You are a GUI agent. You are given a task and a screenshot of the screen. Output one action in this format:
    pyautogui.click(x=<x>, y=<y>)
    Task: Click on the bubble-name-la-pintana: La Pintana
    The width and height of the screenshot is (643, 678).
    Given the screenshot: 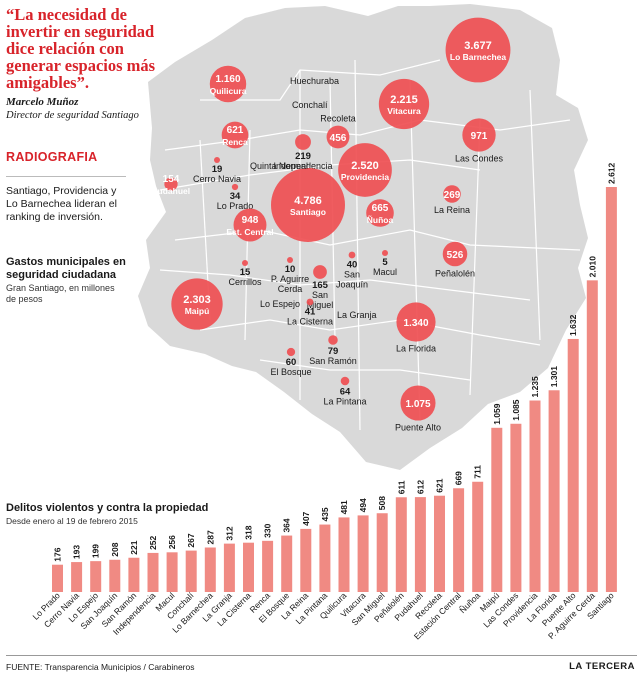 What is the action you would take?
    pyautogui.click(x=344, y=401)
    